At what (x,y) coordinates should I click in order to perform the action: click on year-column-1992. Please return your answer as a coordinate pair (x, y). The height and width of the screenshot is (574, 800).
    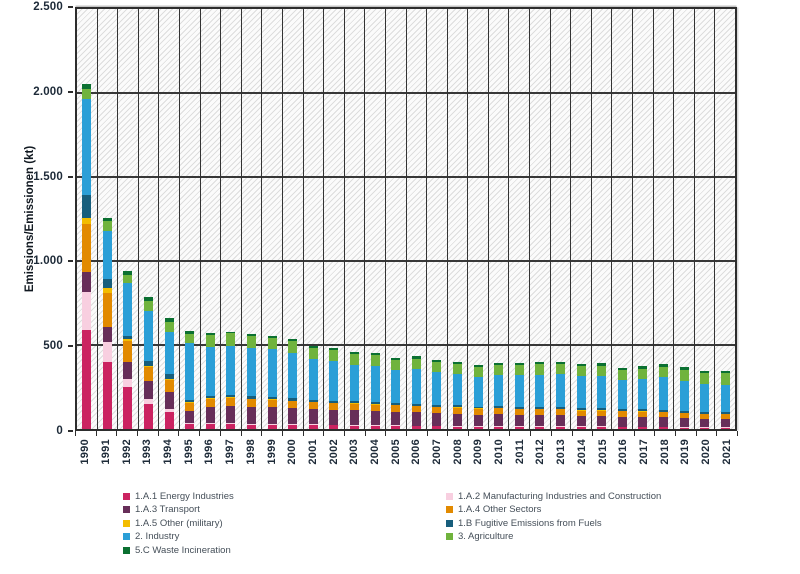
    Looking at the image, I should click on (128, 219).